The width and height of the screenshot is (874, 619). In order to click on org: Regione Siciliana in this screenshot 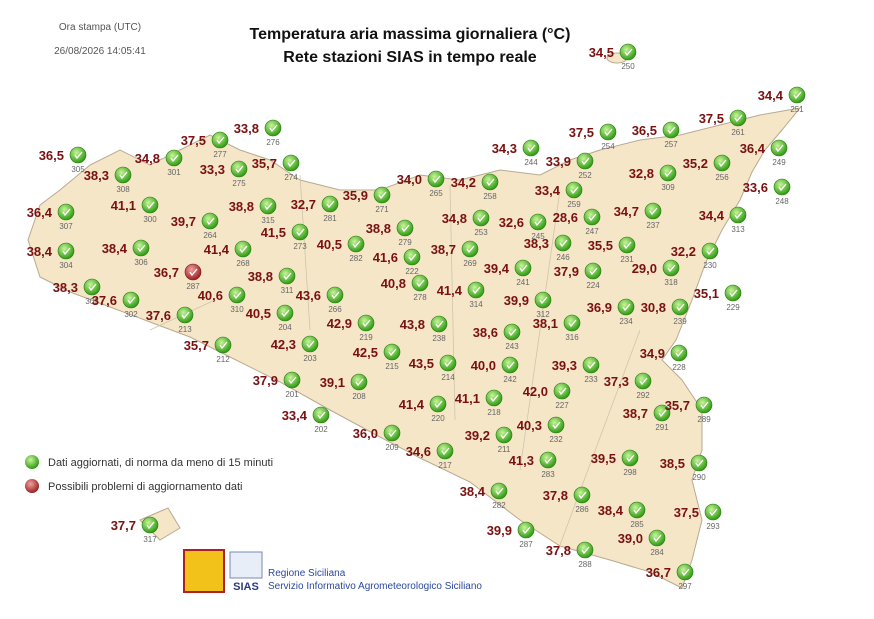, I will do `click(307, 573)`.